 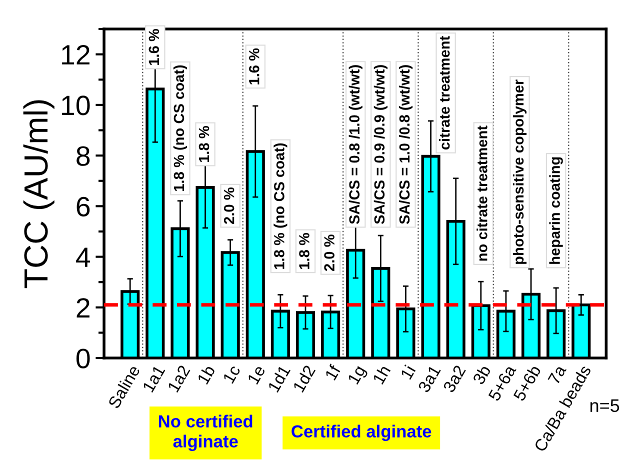 I want to click on x-tick-label: 3a2, so click(x=454, y=379).